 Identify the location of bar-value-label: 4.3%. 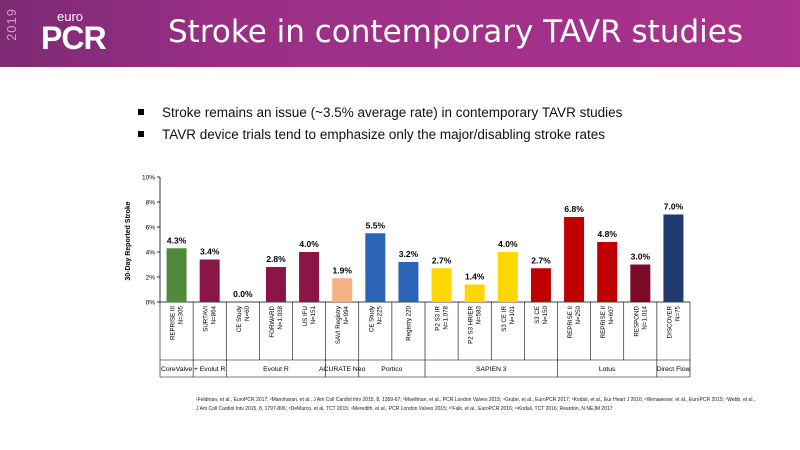
(177, 240).